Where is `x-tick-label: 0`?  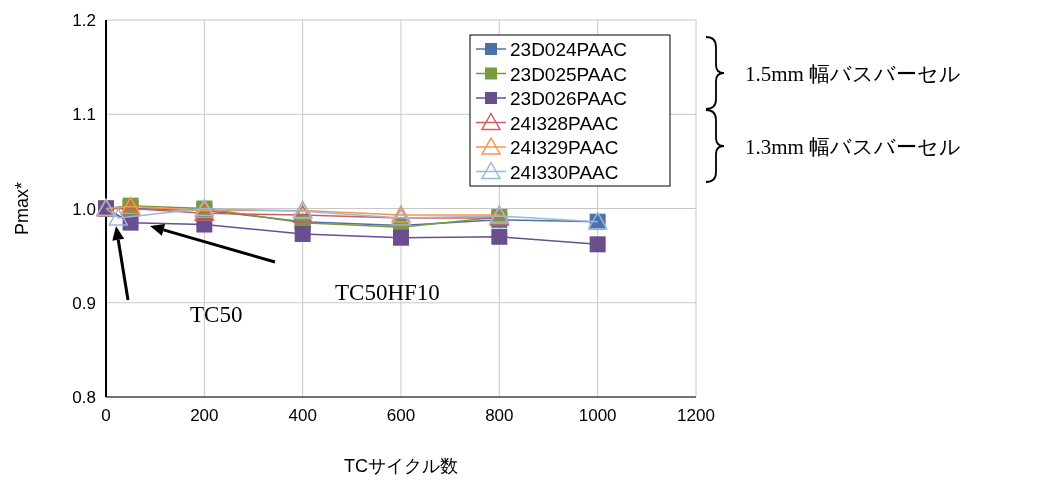
x-tick-label: 0 is located at coordinates (106, 415).